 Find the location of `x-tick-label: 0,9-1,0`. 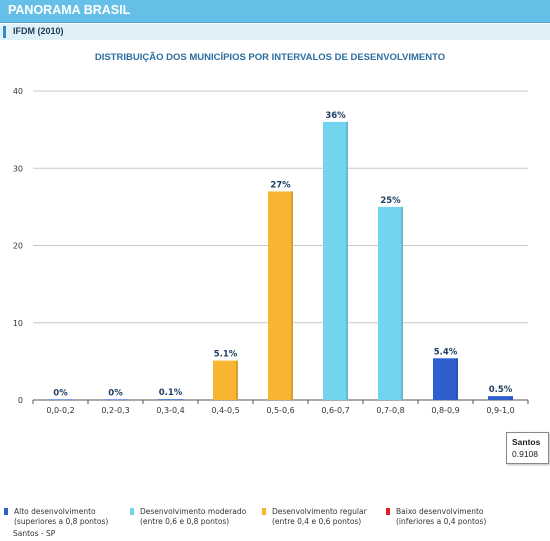

x-tick-label: 0,9-1,0 is located at coordinates (500, 410).